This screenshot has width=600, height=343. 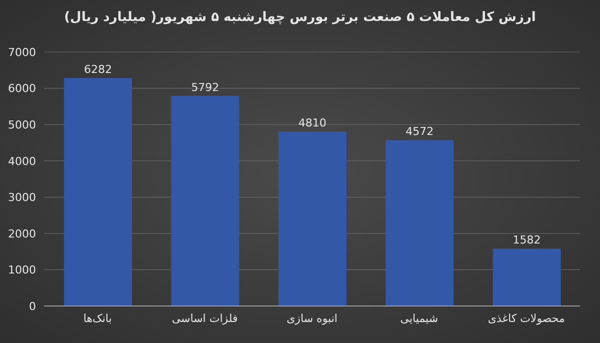 I want to click on y-tick-label: 1000, so click(x=22, y=270).